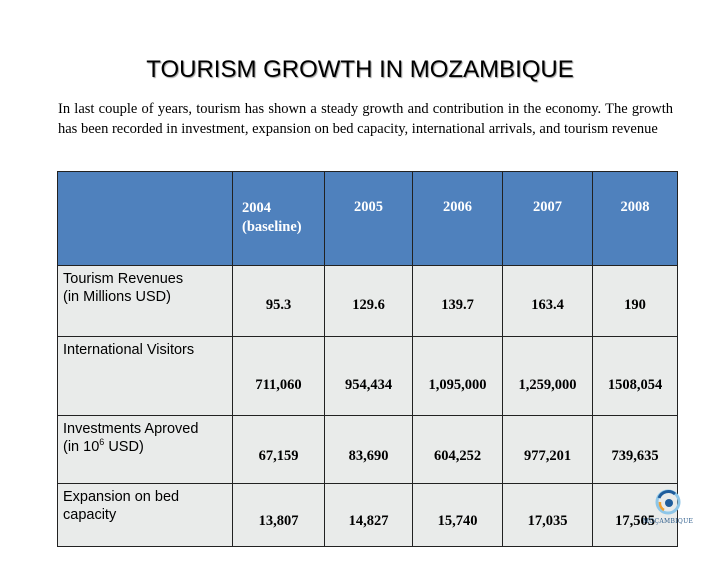 The height and width of the screenshot is (563, 728). Describe the element at coordinates (547, 301) in the screenshot. I see `table-cell: 163.4` at that location.